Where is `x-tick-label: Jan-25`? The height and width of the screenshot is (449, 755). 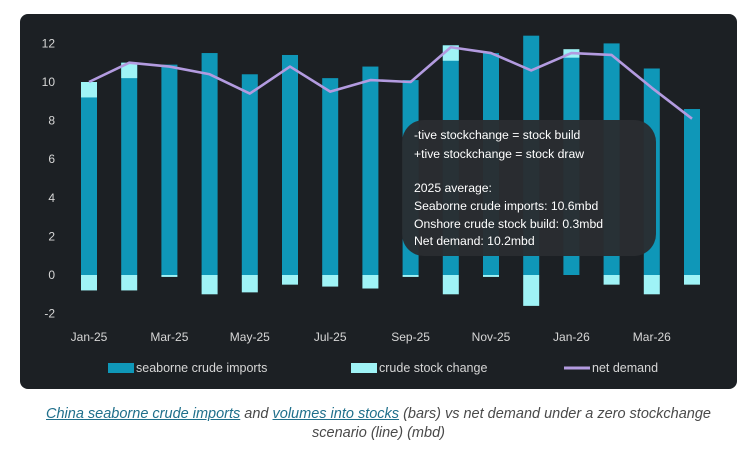 x-tick-label: Jan-25 is located at coordinates (89, 337).